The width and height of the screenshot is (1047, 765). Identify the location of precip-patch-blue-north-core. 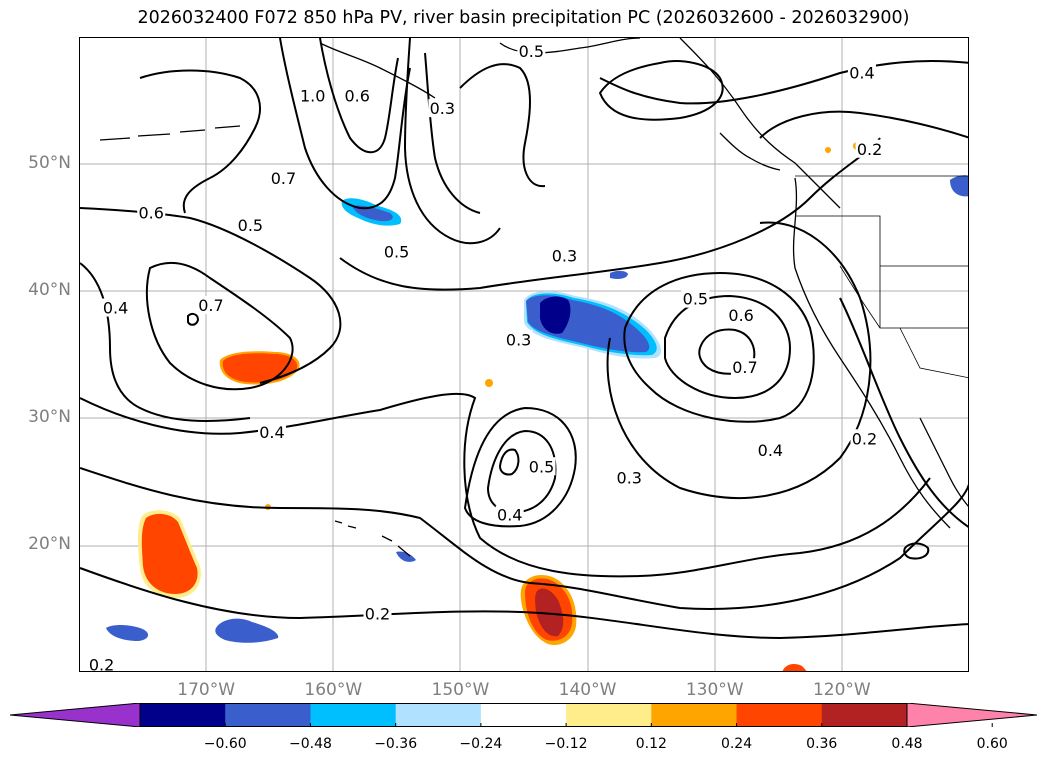
(372, 213).